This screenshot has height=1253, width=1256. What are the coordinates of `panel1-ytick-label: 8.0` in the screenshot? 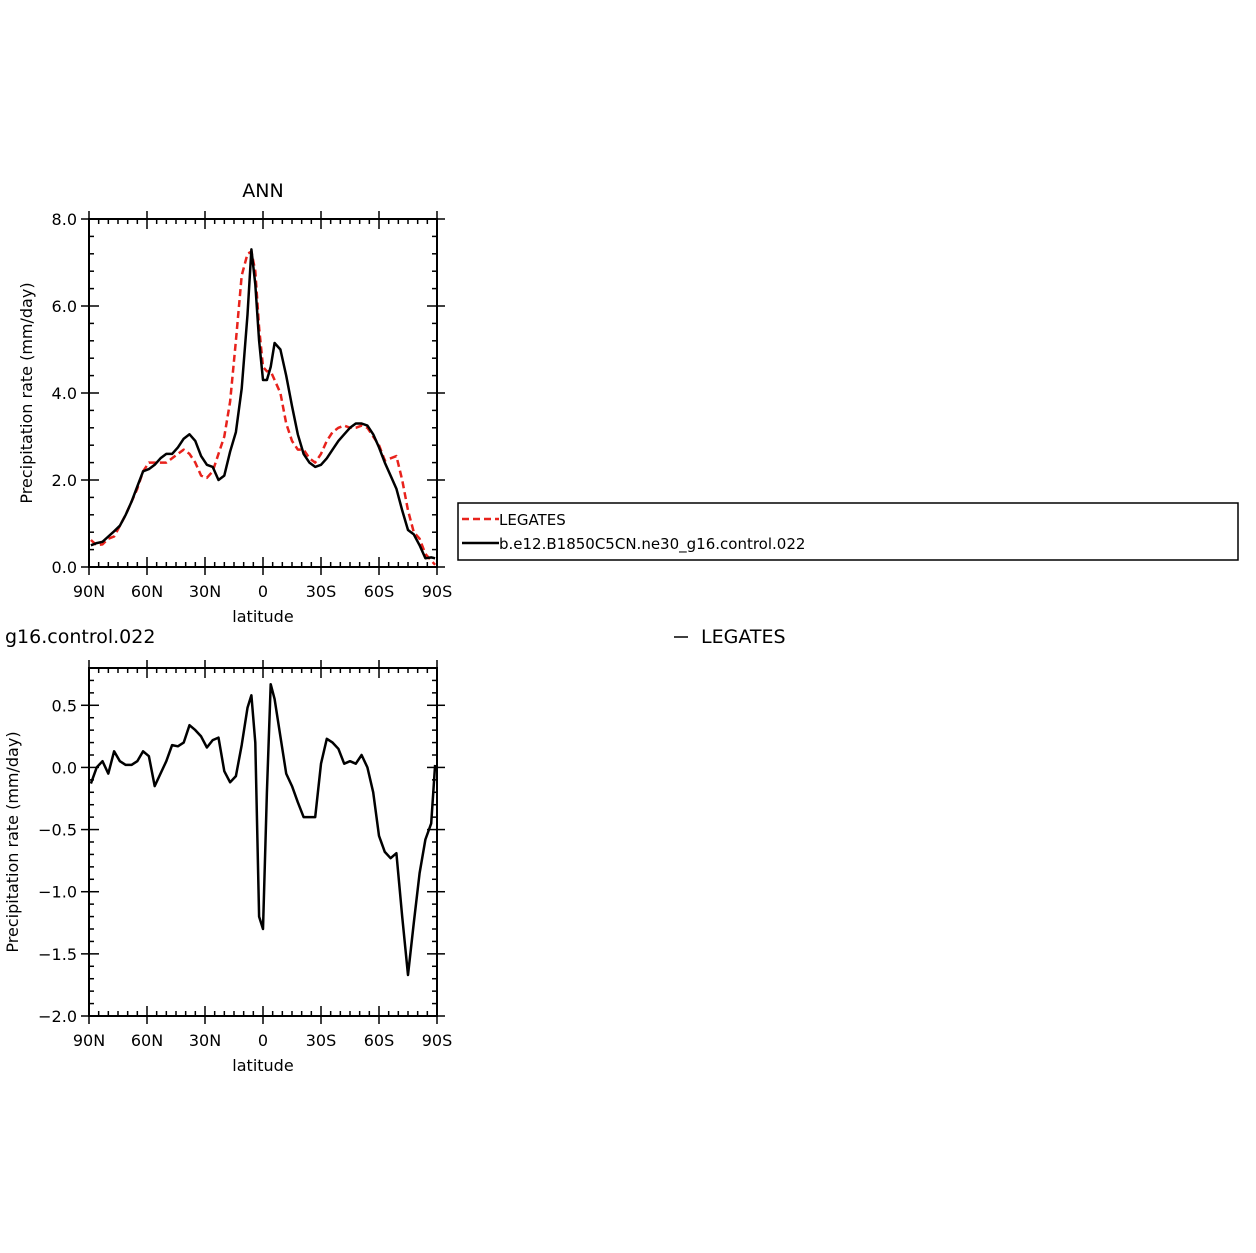 It's located at (64, 219).